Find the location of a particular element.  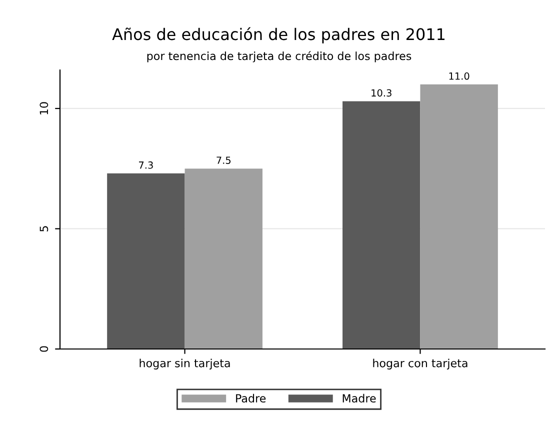

data-label: 7.5 is located at coordinates (223, 160).